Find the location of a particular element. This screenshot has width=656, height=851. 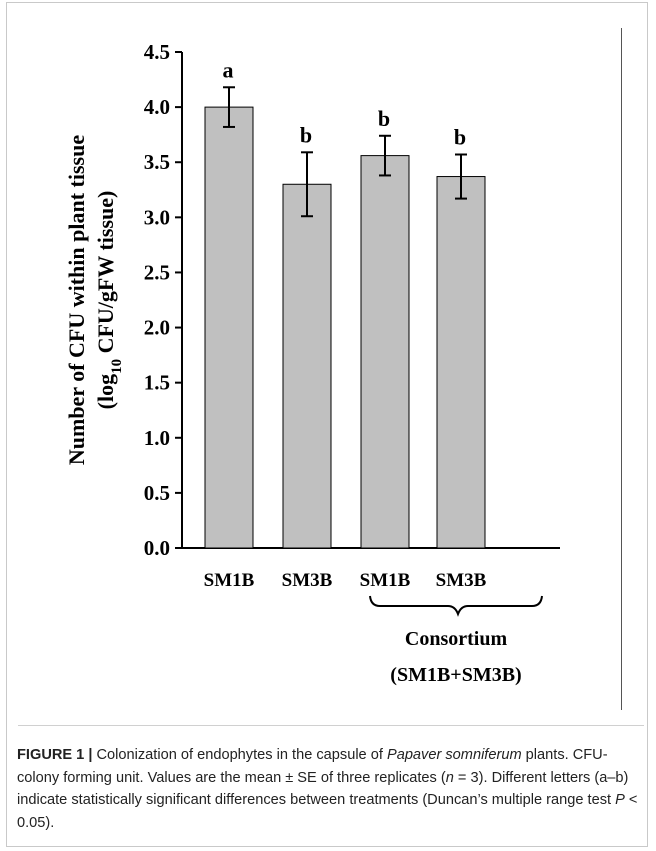

consortium-label: Consortium is located at coordinates (456, 639).